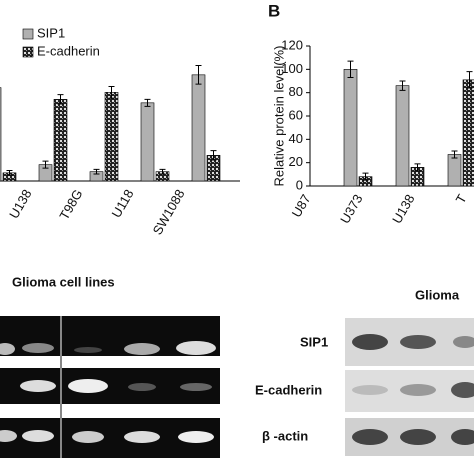 This screenshot has height=474, width=474. Describe the element at coordinates (296, 114) in the screenshot. I see `y-tick-label: 60` at that location.